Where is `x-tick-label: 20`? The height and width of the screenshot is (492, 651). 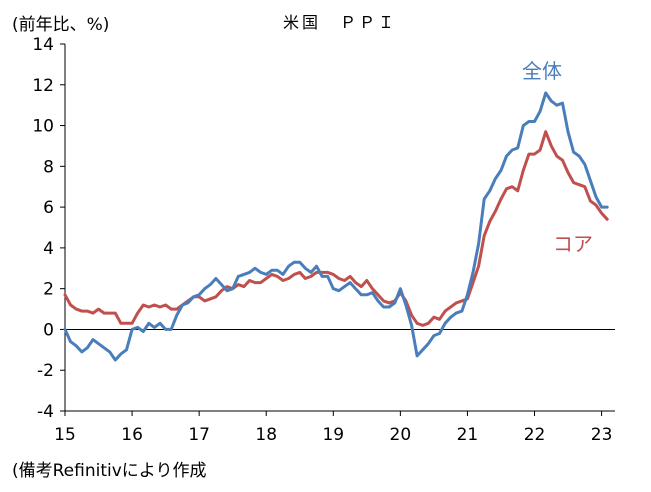
x-tick-label: 20 is located at coordinates (401, 435).